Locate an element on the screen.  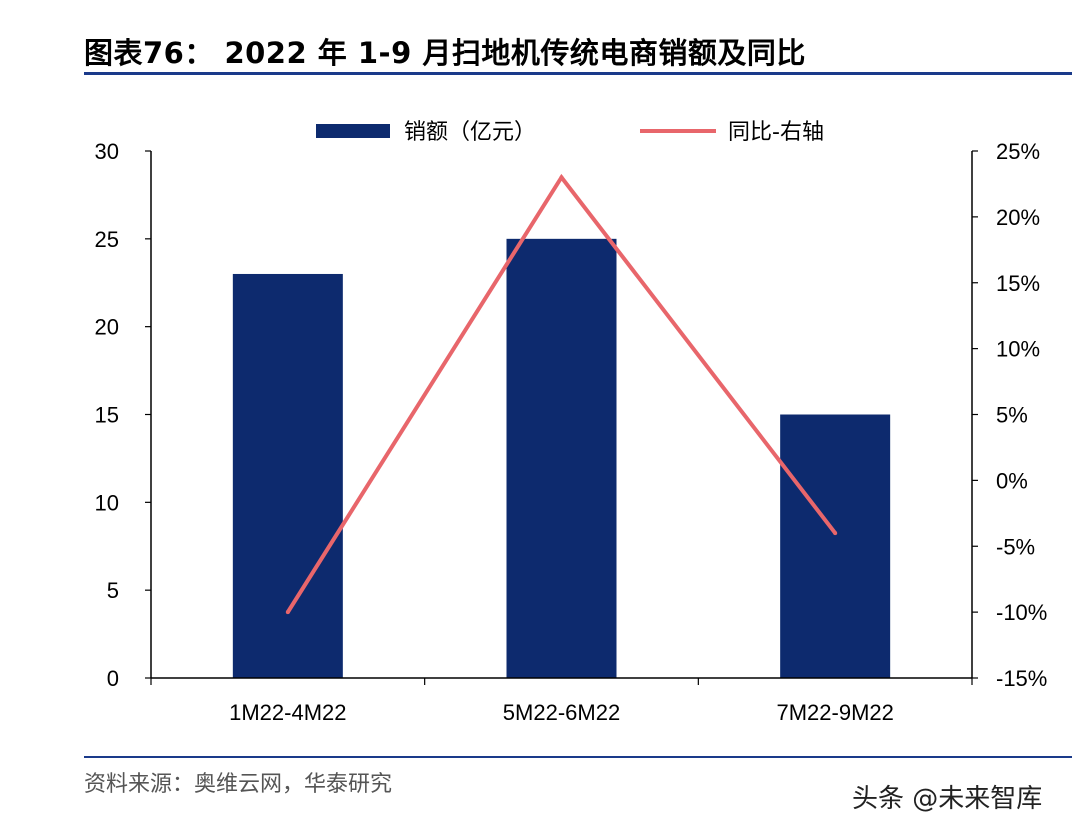
legend-line-label: 同比-右轴 is located at coordinates (776, 132).